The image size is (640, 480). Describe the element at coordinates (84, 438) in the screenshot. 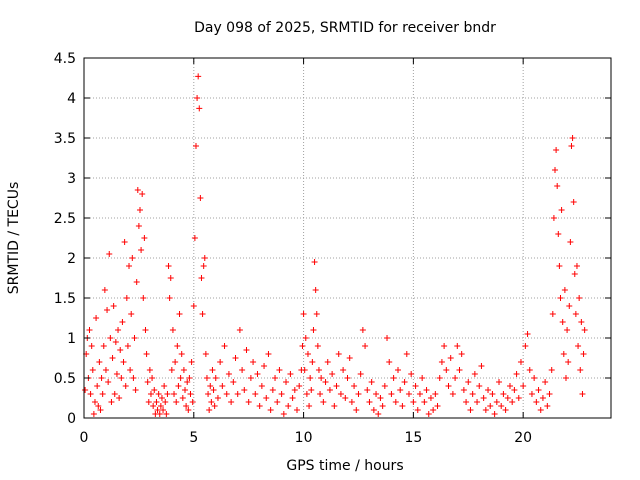

I see `x-tick-label: 0` at that location.